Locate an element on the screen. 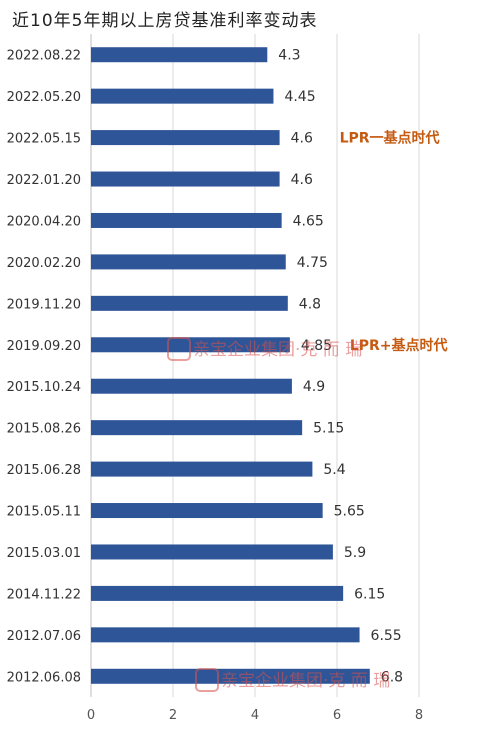 This screenshot has height=730, width=480. category-label: 2015.05.11 is located at coordinates (44, 512).